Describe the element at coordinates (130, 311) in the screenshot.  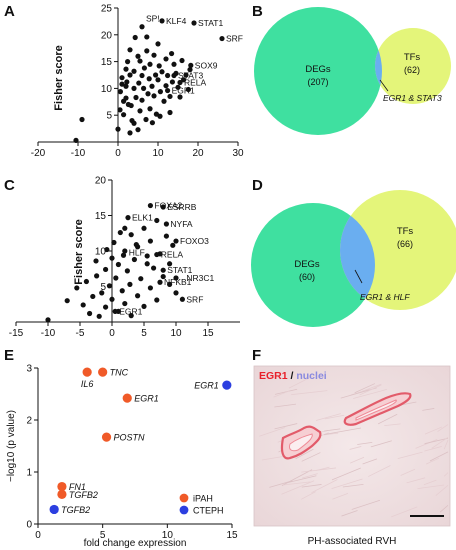
I see `point-label: EGR1` at that location.